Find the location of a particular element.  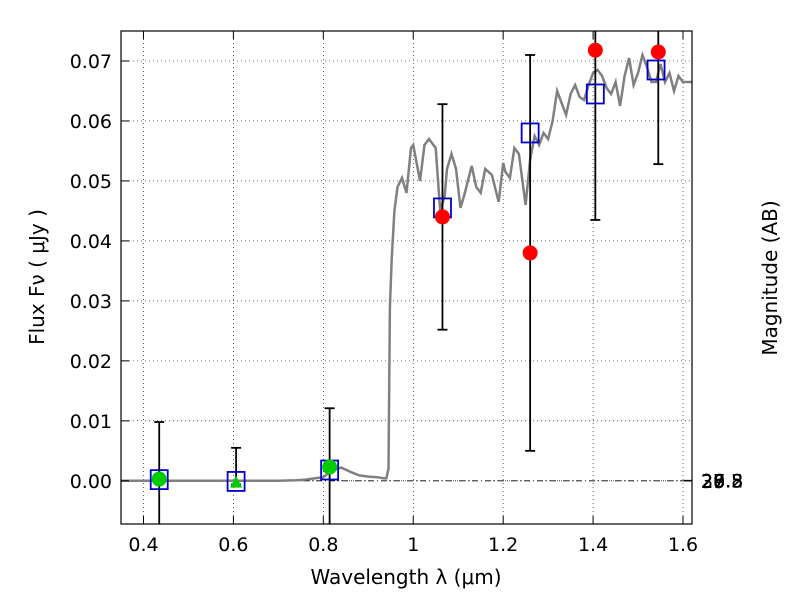

y-tick-label: 0.06 is located at coordinates (91, 122).